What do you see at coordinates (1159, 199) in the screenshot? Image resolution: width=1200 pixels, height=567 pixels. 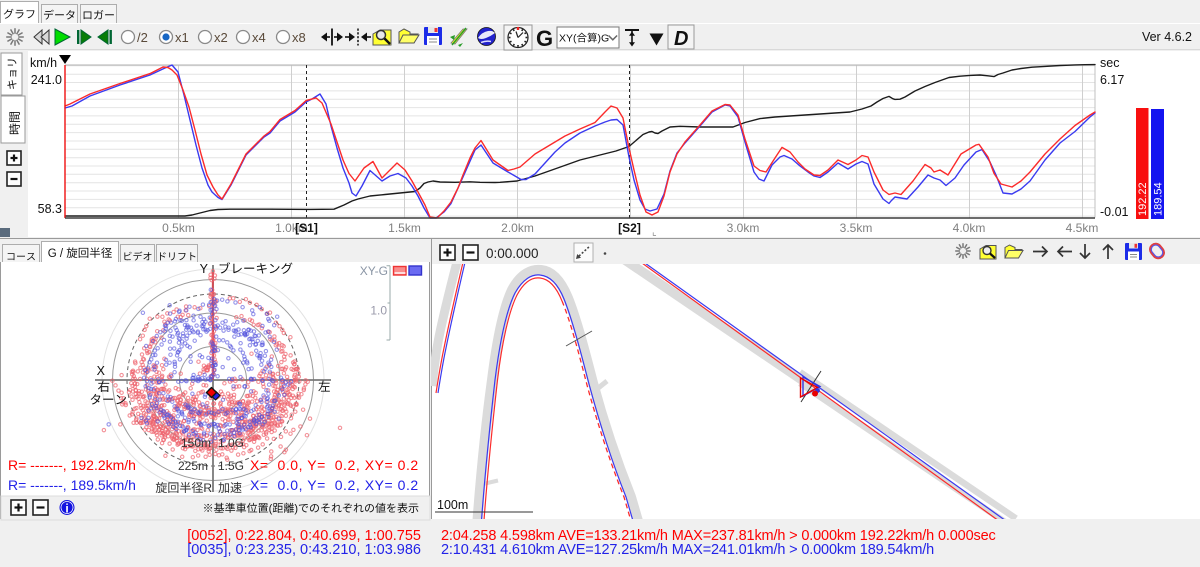 I see `svg-text: 189.54` at bounding box center [1159, 199].